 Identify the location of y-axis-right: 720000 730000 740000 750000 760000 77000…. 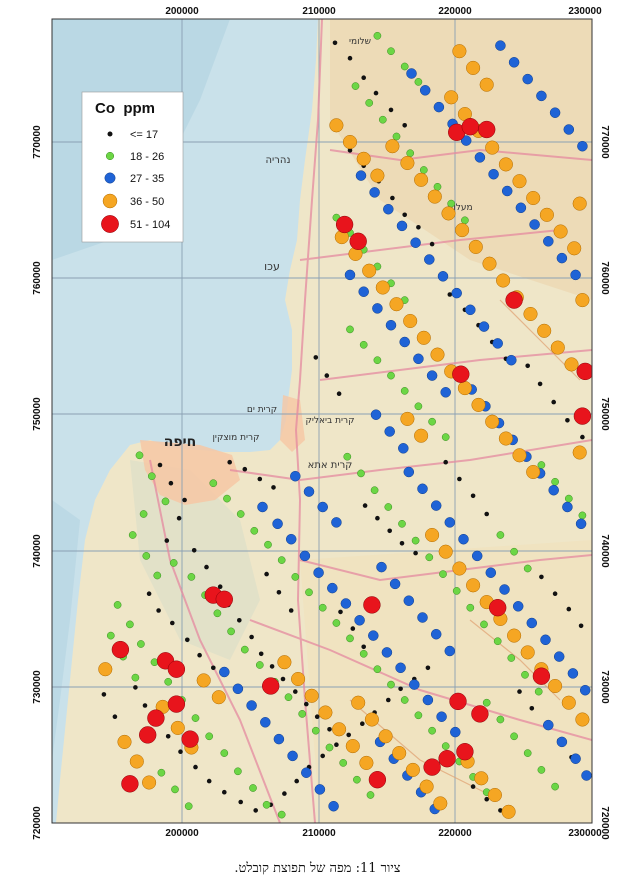
(604, 482).